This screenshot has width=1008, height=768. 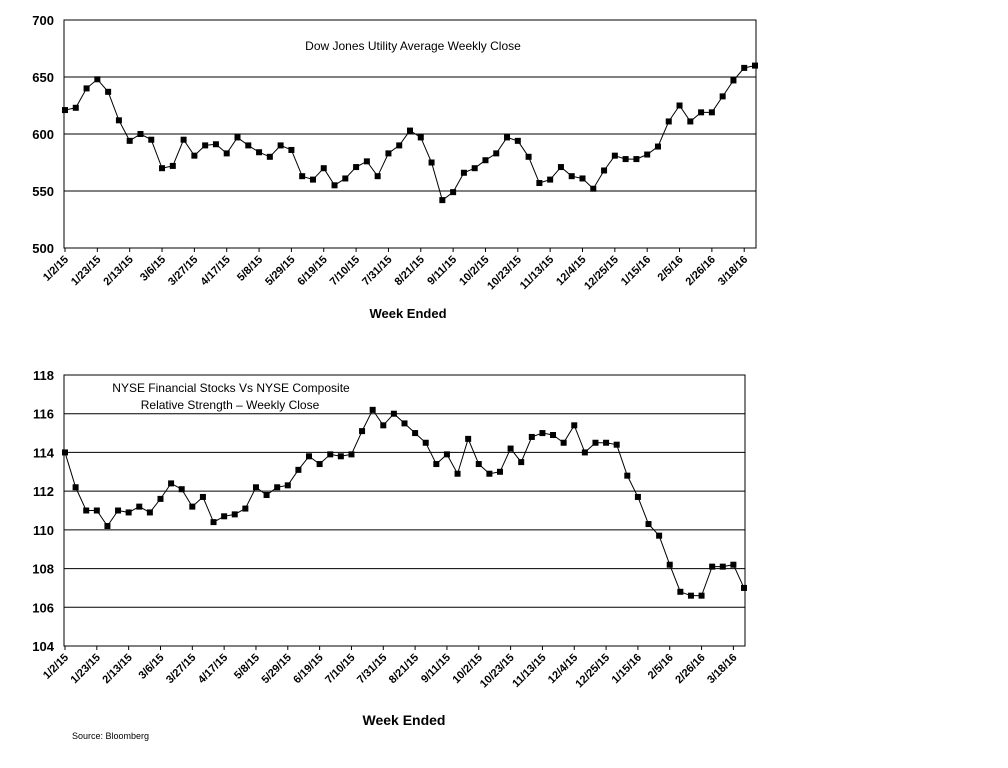 I want to click on y-tick-label: 104, so click(x=43, y=646).